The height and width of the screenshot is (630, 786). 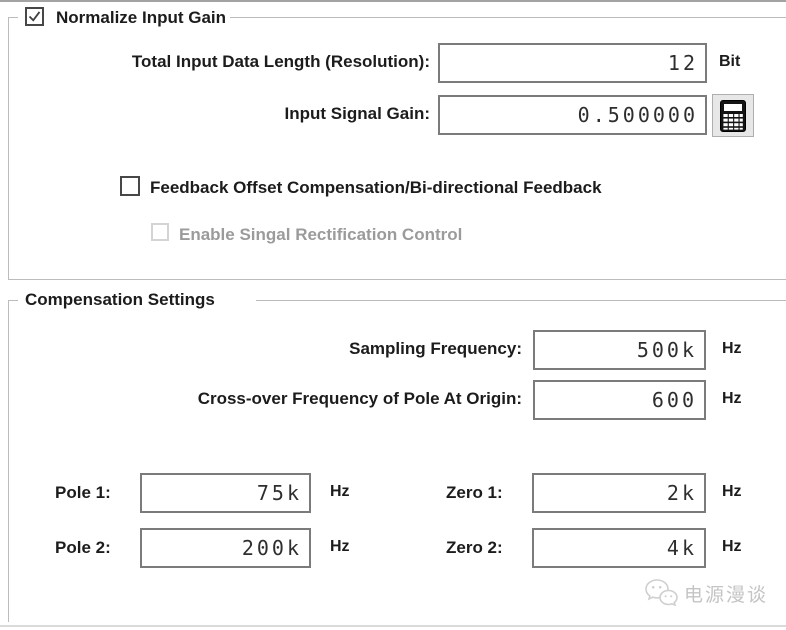 I want to click on bottom-divider, so click(x=393, y=626).